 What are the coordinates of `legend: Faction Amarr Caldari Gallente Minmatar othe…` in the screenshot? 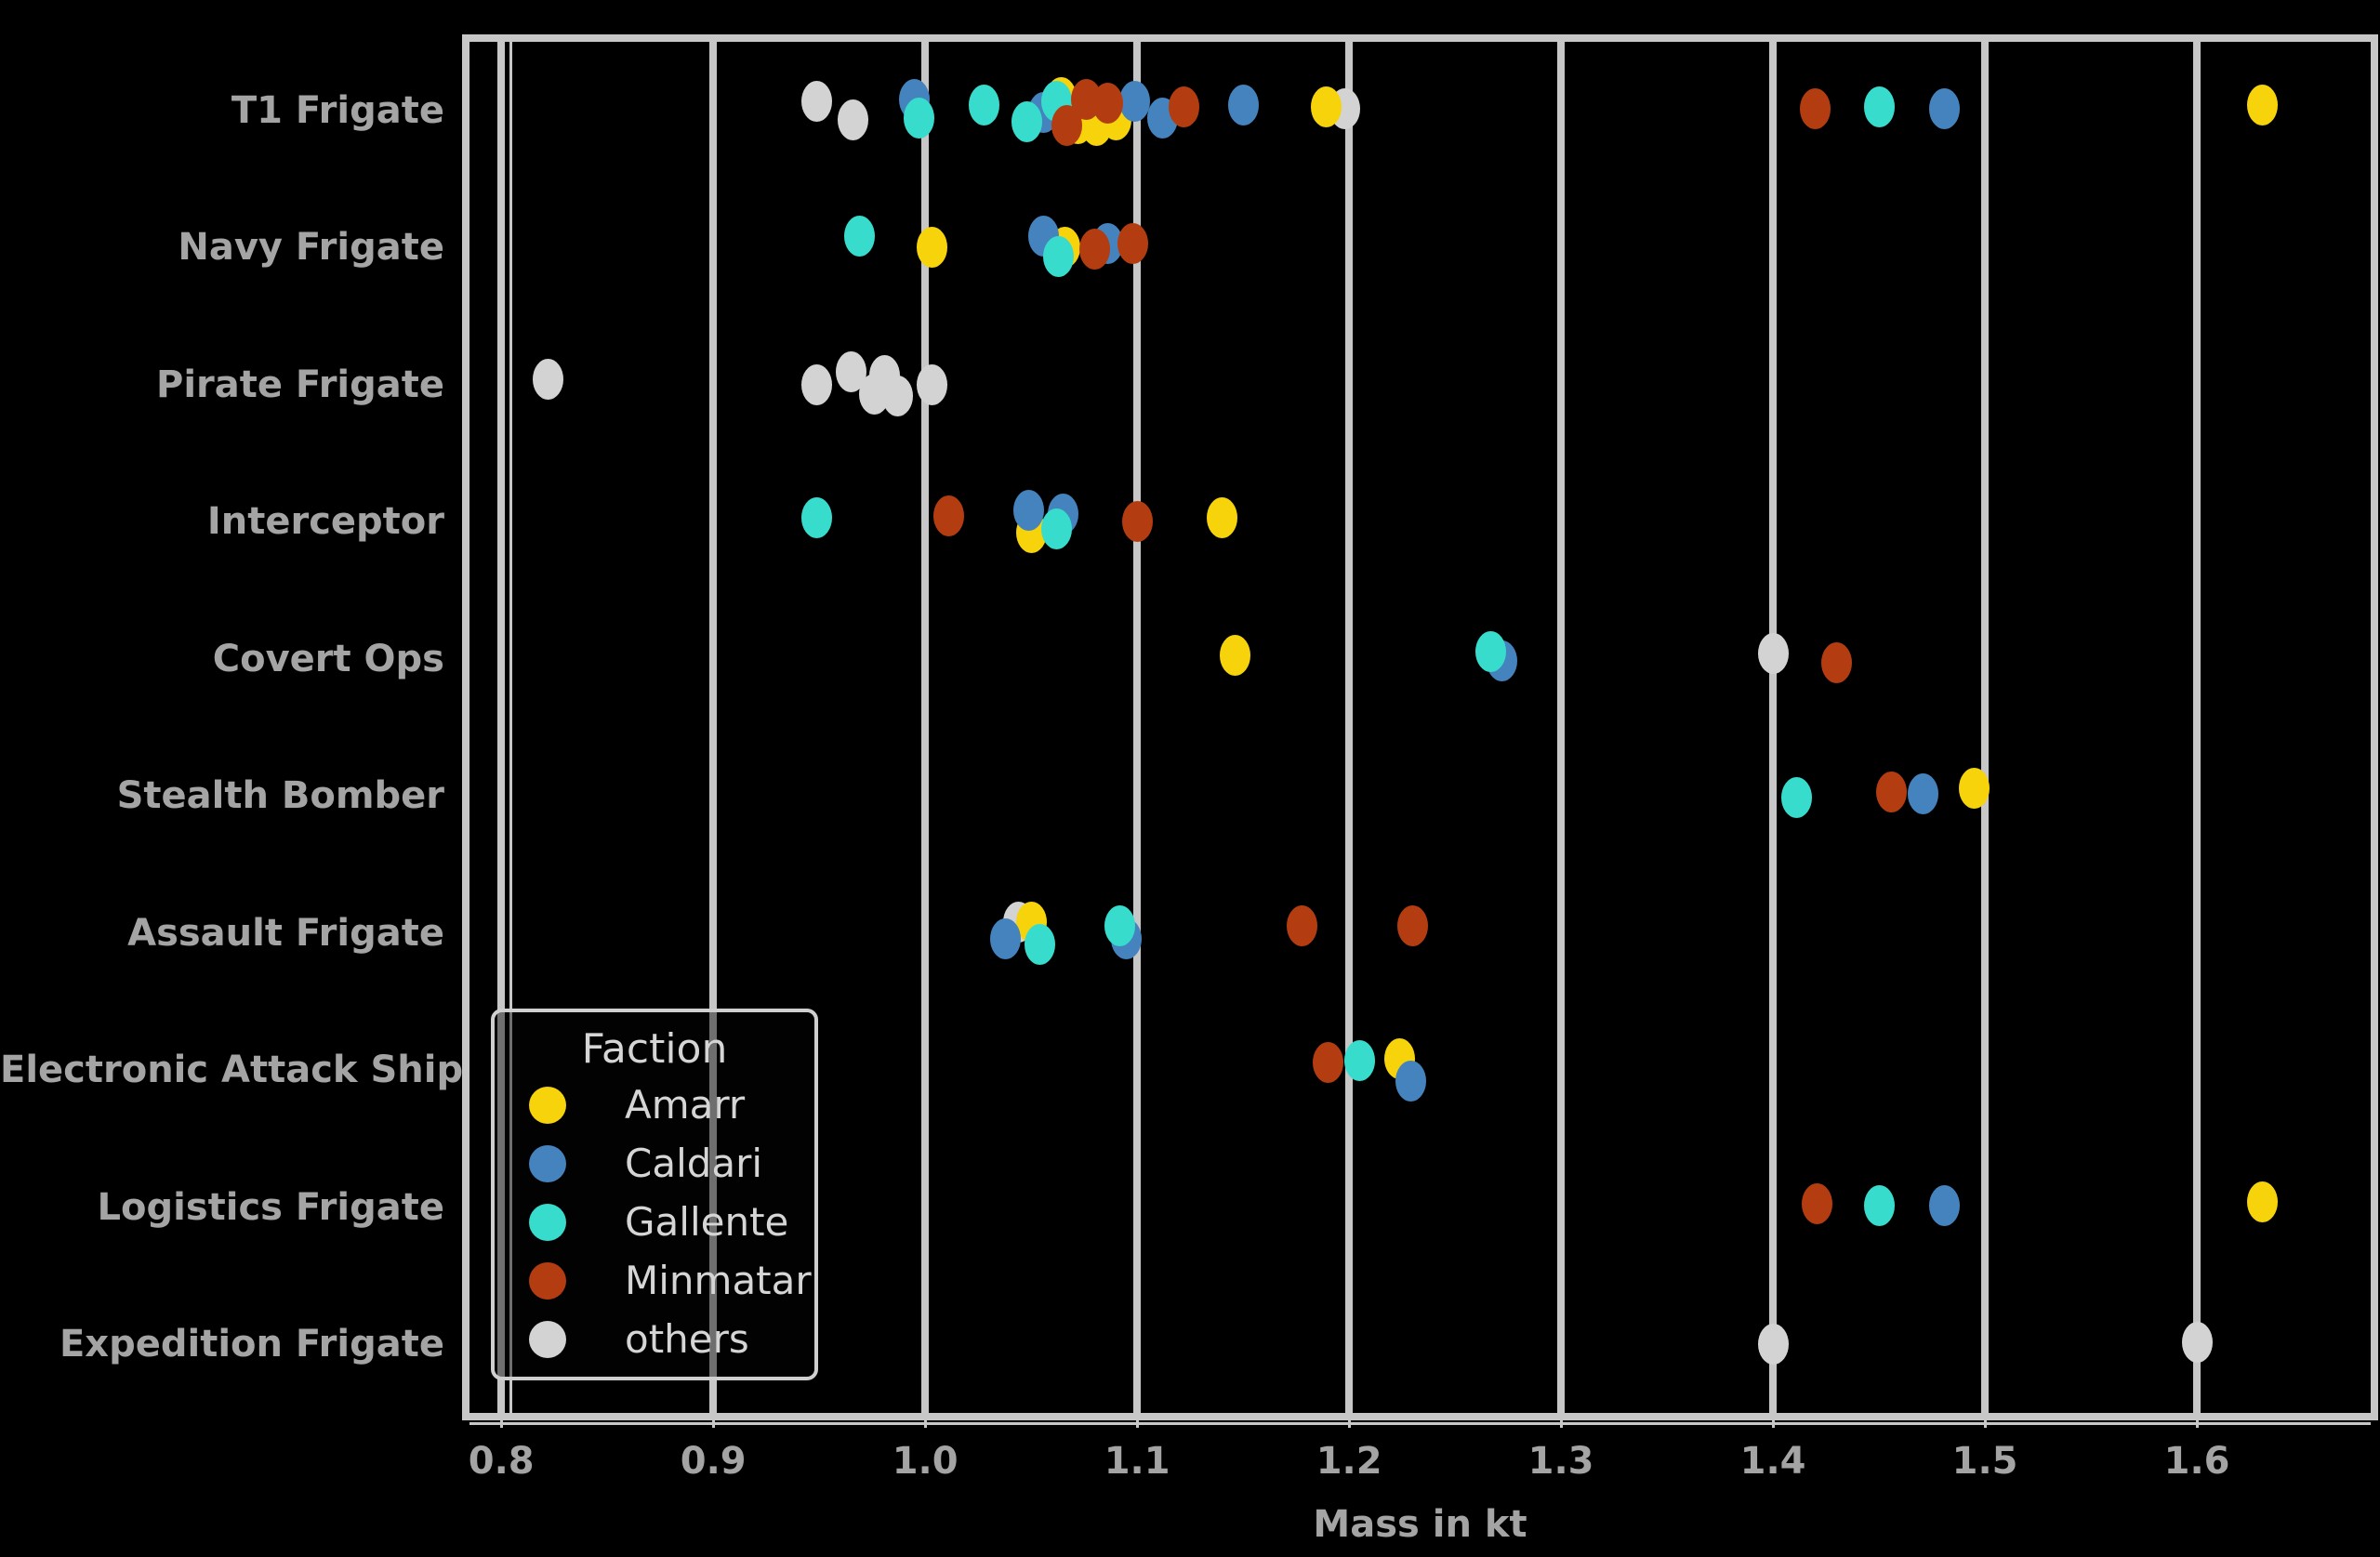 It's located at (654, 1194).